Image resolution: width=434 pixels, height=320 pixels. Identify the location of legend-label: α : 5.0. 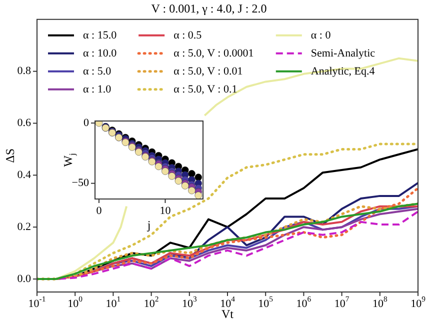
(97, 71).